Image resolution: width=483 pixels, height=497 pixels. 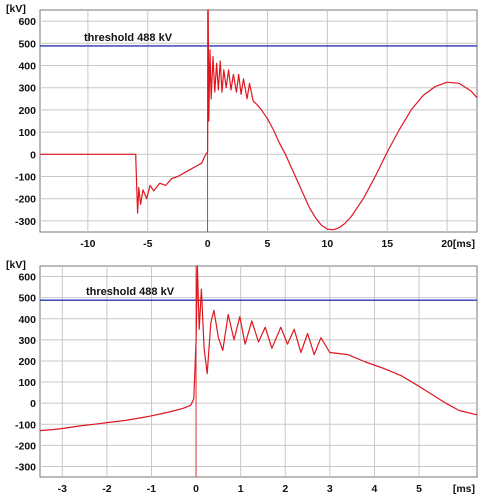 I want to click on x-tick-label: 15, so click(x=387, y=244).